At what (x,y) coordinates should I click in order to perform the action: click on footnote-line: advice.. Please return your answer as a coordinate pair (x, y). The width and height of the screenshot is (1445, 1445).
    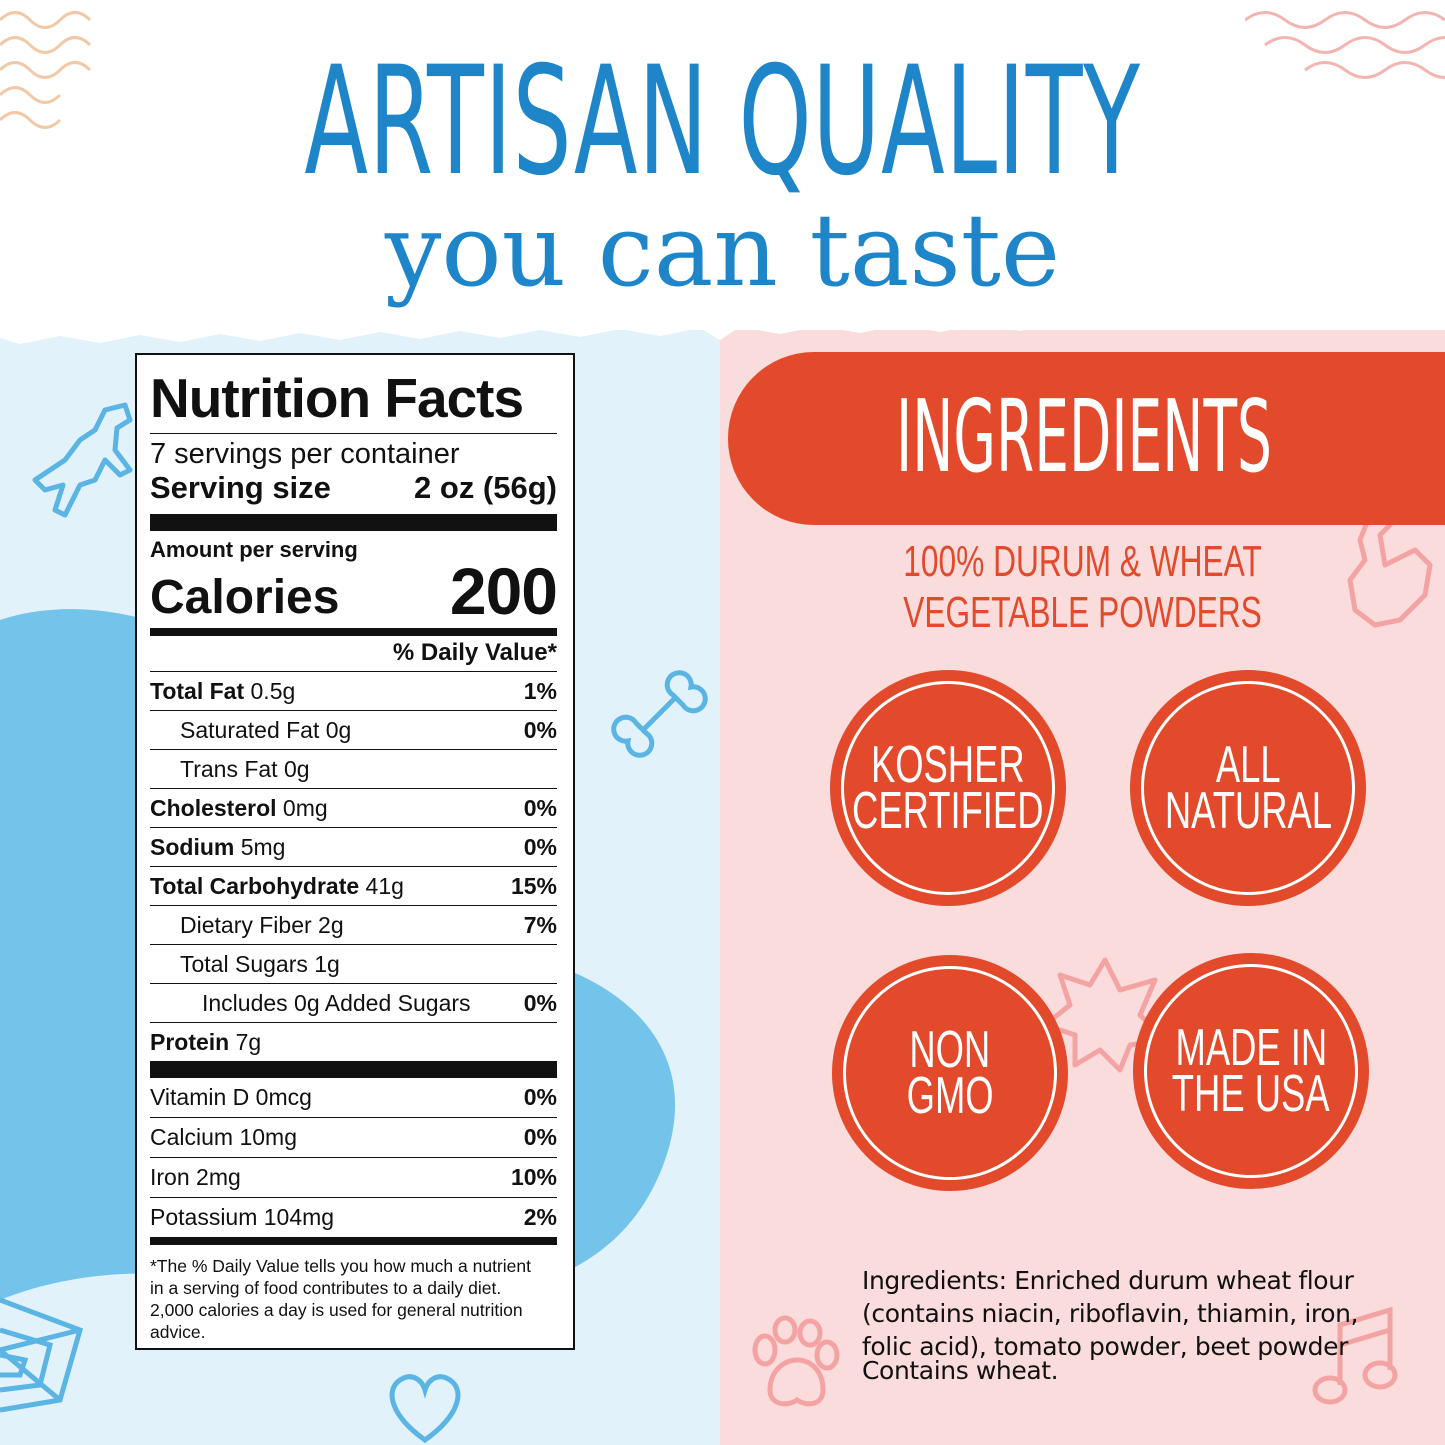
    Looking at the image, I should click on (178, 1332).